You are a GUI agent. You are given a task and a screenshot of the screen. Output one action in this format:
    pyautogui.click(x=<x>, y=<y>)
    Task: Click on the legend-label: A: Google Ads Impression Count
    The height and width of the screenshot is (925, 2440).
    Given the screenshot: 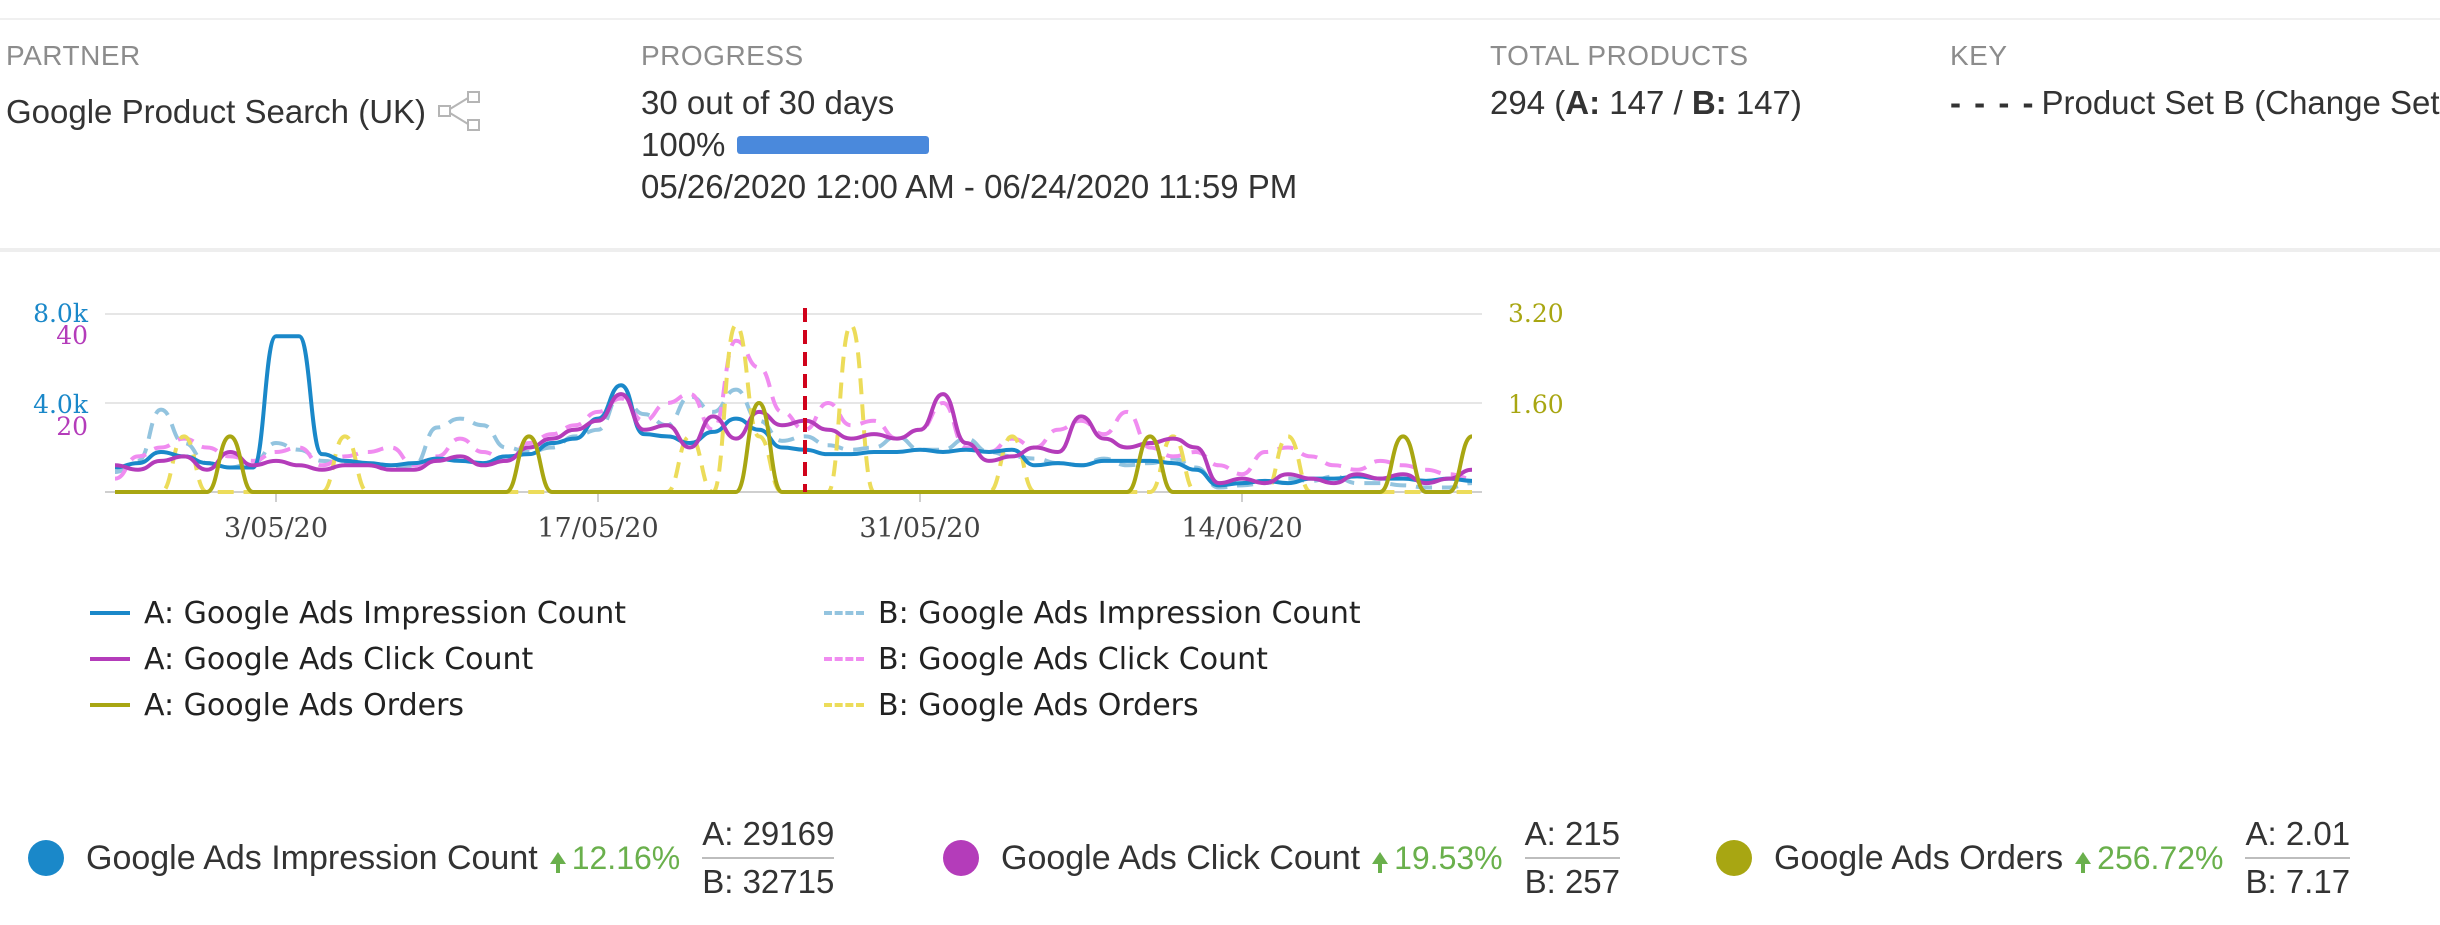 What is the action you would take?
    pyautogui.click(x=385, y=613)
    